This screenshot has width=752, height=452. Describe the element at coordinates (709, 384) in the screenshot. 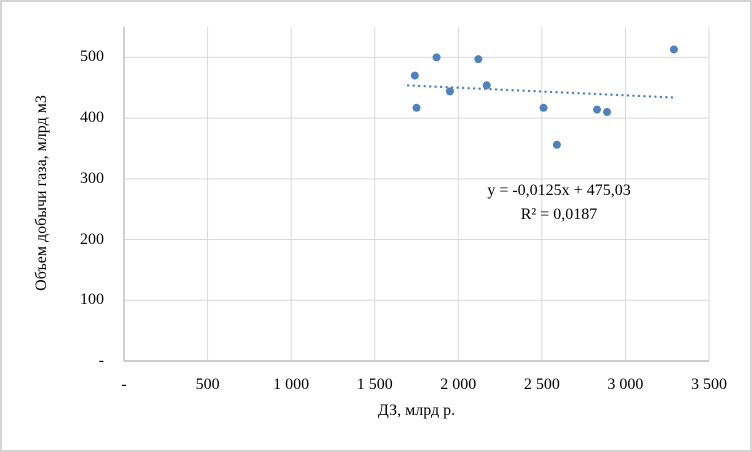

I see `x-tick-label: 3 500` at that location.